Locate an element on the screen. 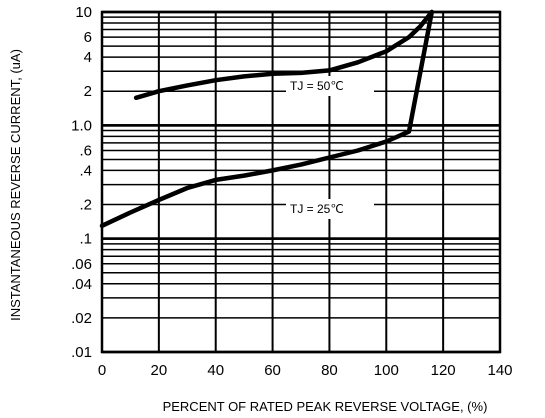  x-tick-label: 80 is located at coordinates (329, 370).